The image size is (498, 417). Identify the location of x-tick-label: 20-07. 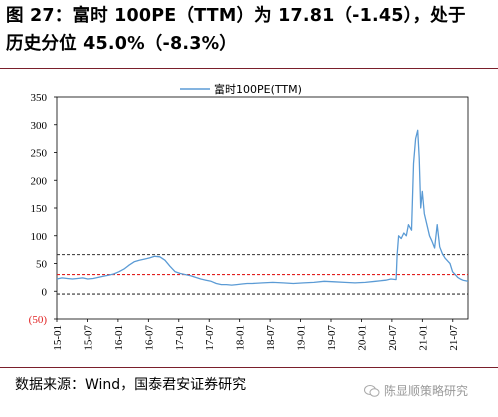
(393, 338).